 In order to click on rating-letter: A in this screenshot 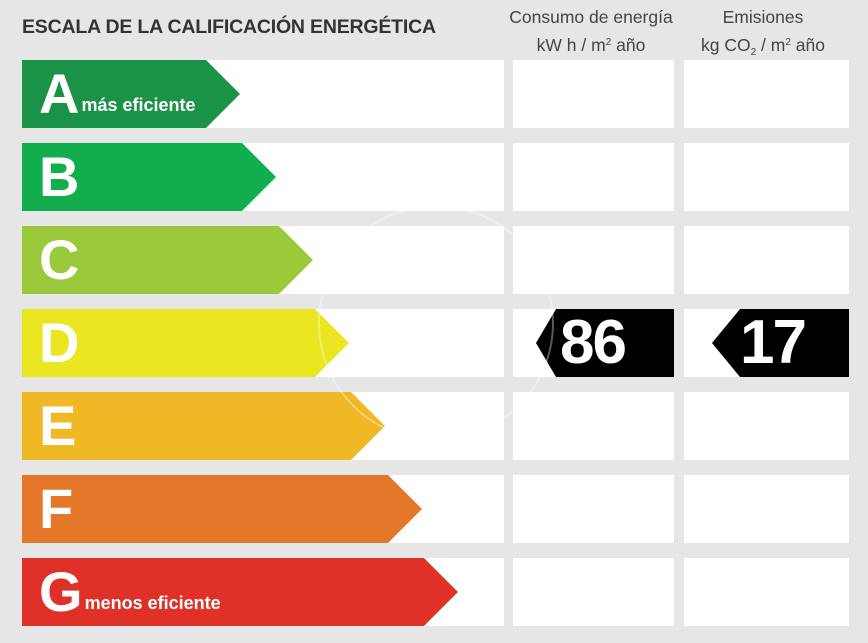, I will do `click(59, 93)`.